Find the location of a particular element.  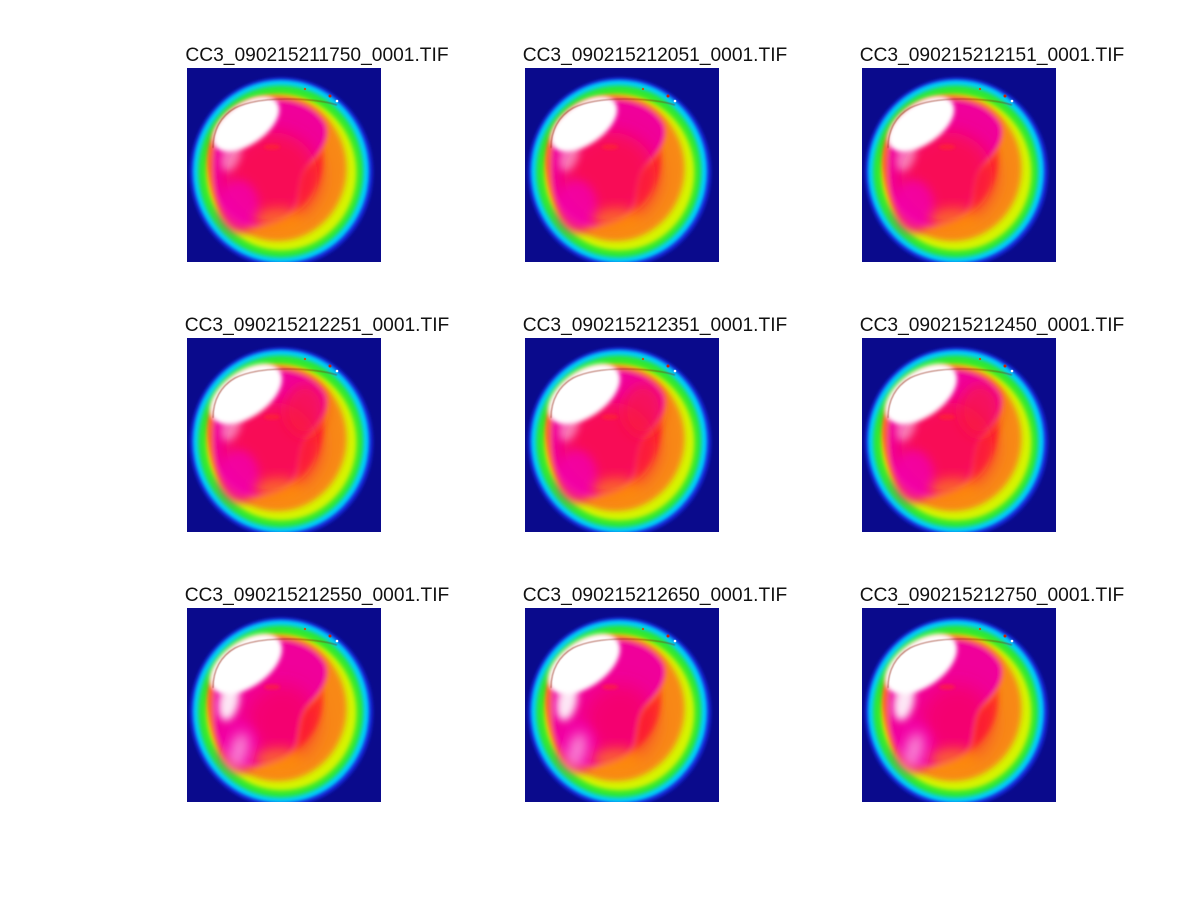

svg-text: CC3_090215212450_0001.TIF is located at coordinates (992, 325).